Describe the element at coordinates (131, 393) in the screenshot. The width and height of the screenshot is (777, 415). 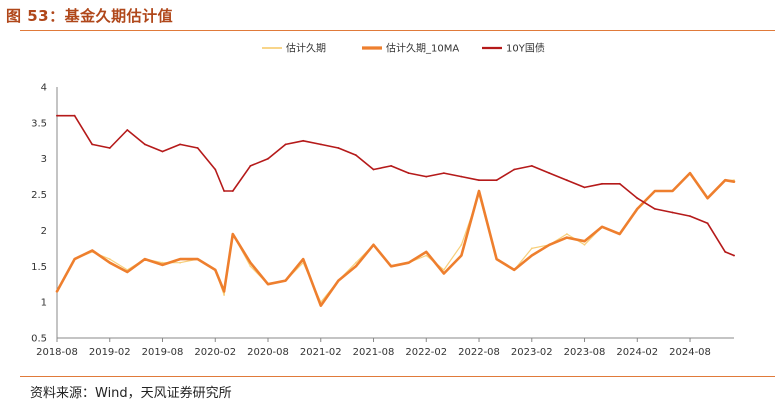
I see `source-note: 资料来源：Wind，天风证券研究所` at that location.